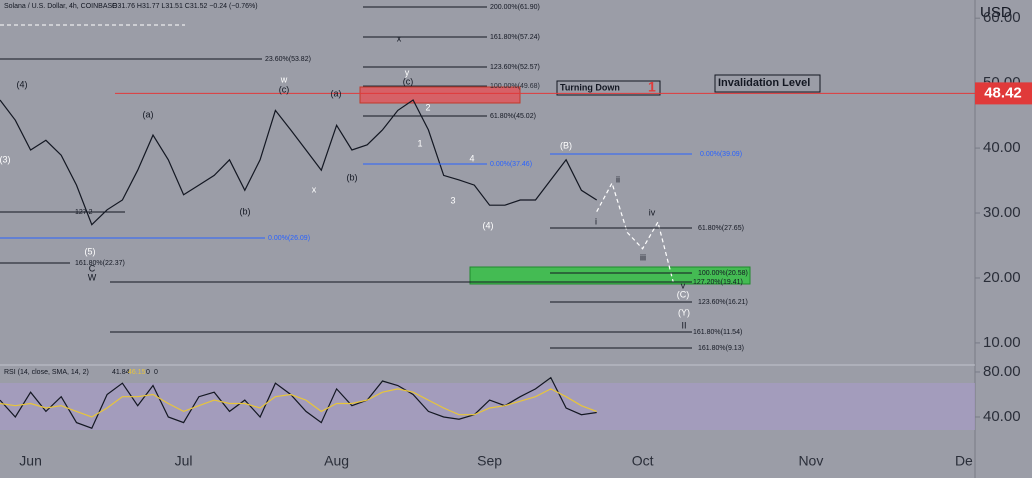 The height and width of the screenshot is (478, 1032). I want to click on fib-label: 127.20%(19.41), so click(718, 282).